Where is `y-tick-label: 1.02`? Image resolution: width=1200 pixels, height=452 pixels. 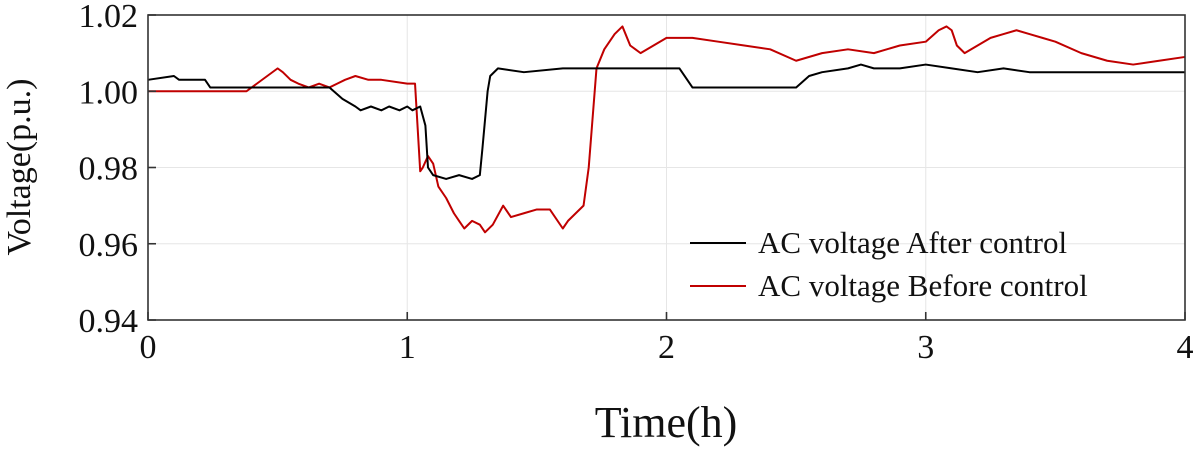 y-tick-label: 1.02 is located at coordinates (109, 17).